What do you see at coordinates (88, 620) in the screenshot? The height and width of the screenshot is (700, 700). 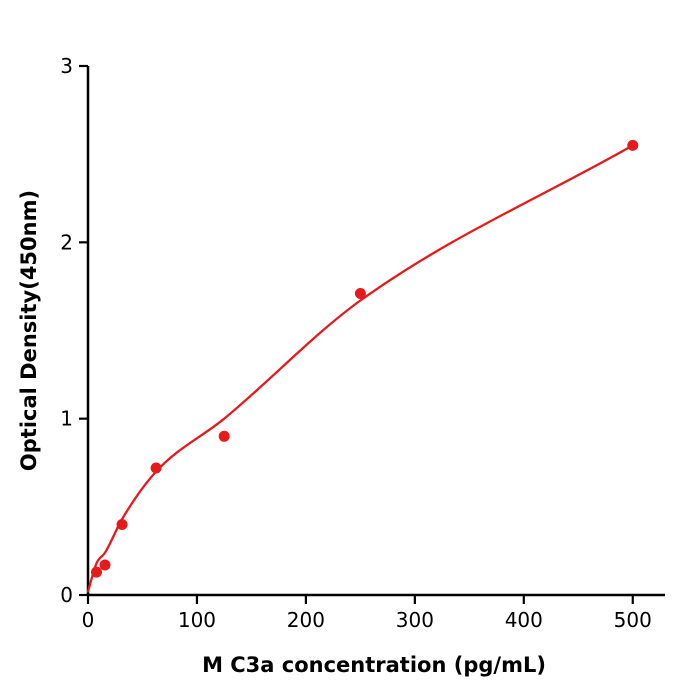 I see `x-tick-label: 0` at bounding box center [88, 620].